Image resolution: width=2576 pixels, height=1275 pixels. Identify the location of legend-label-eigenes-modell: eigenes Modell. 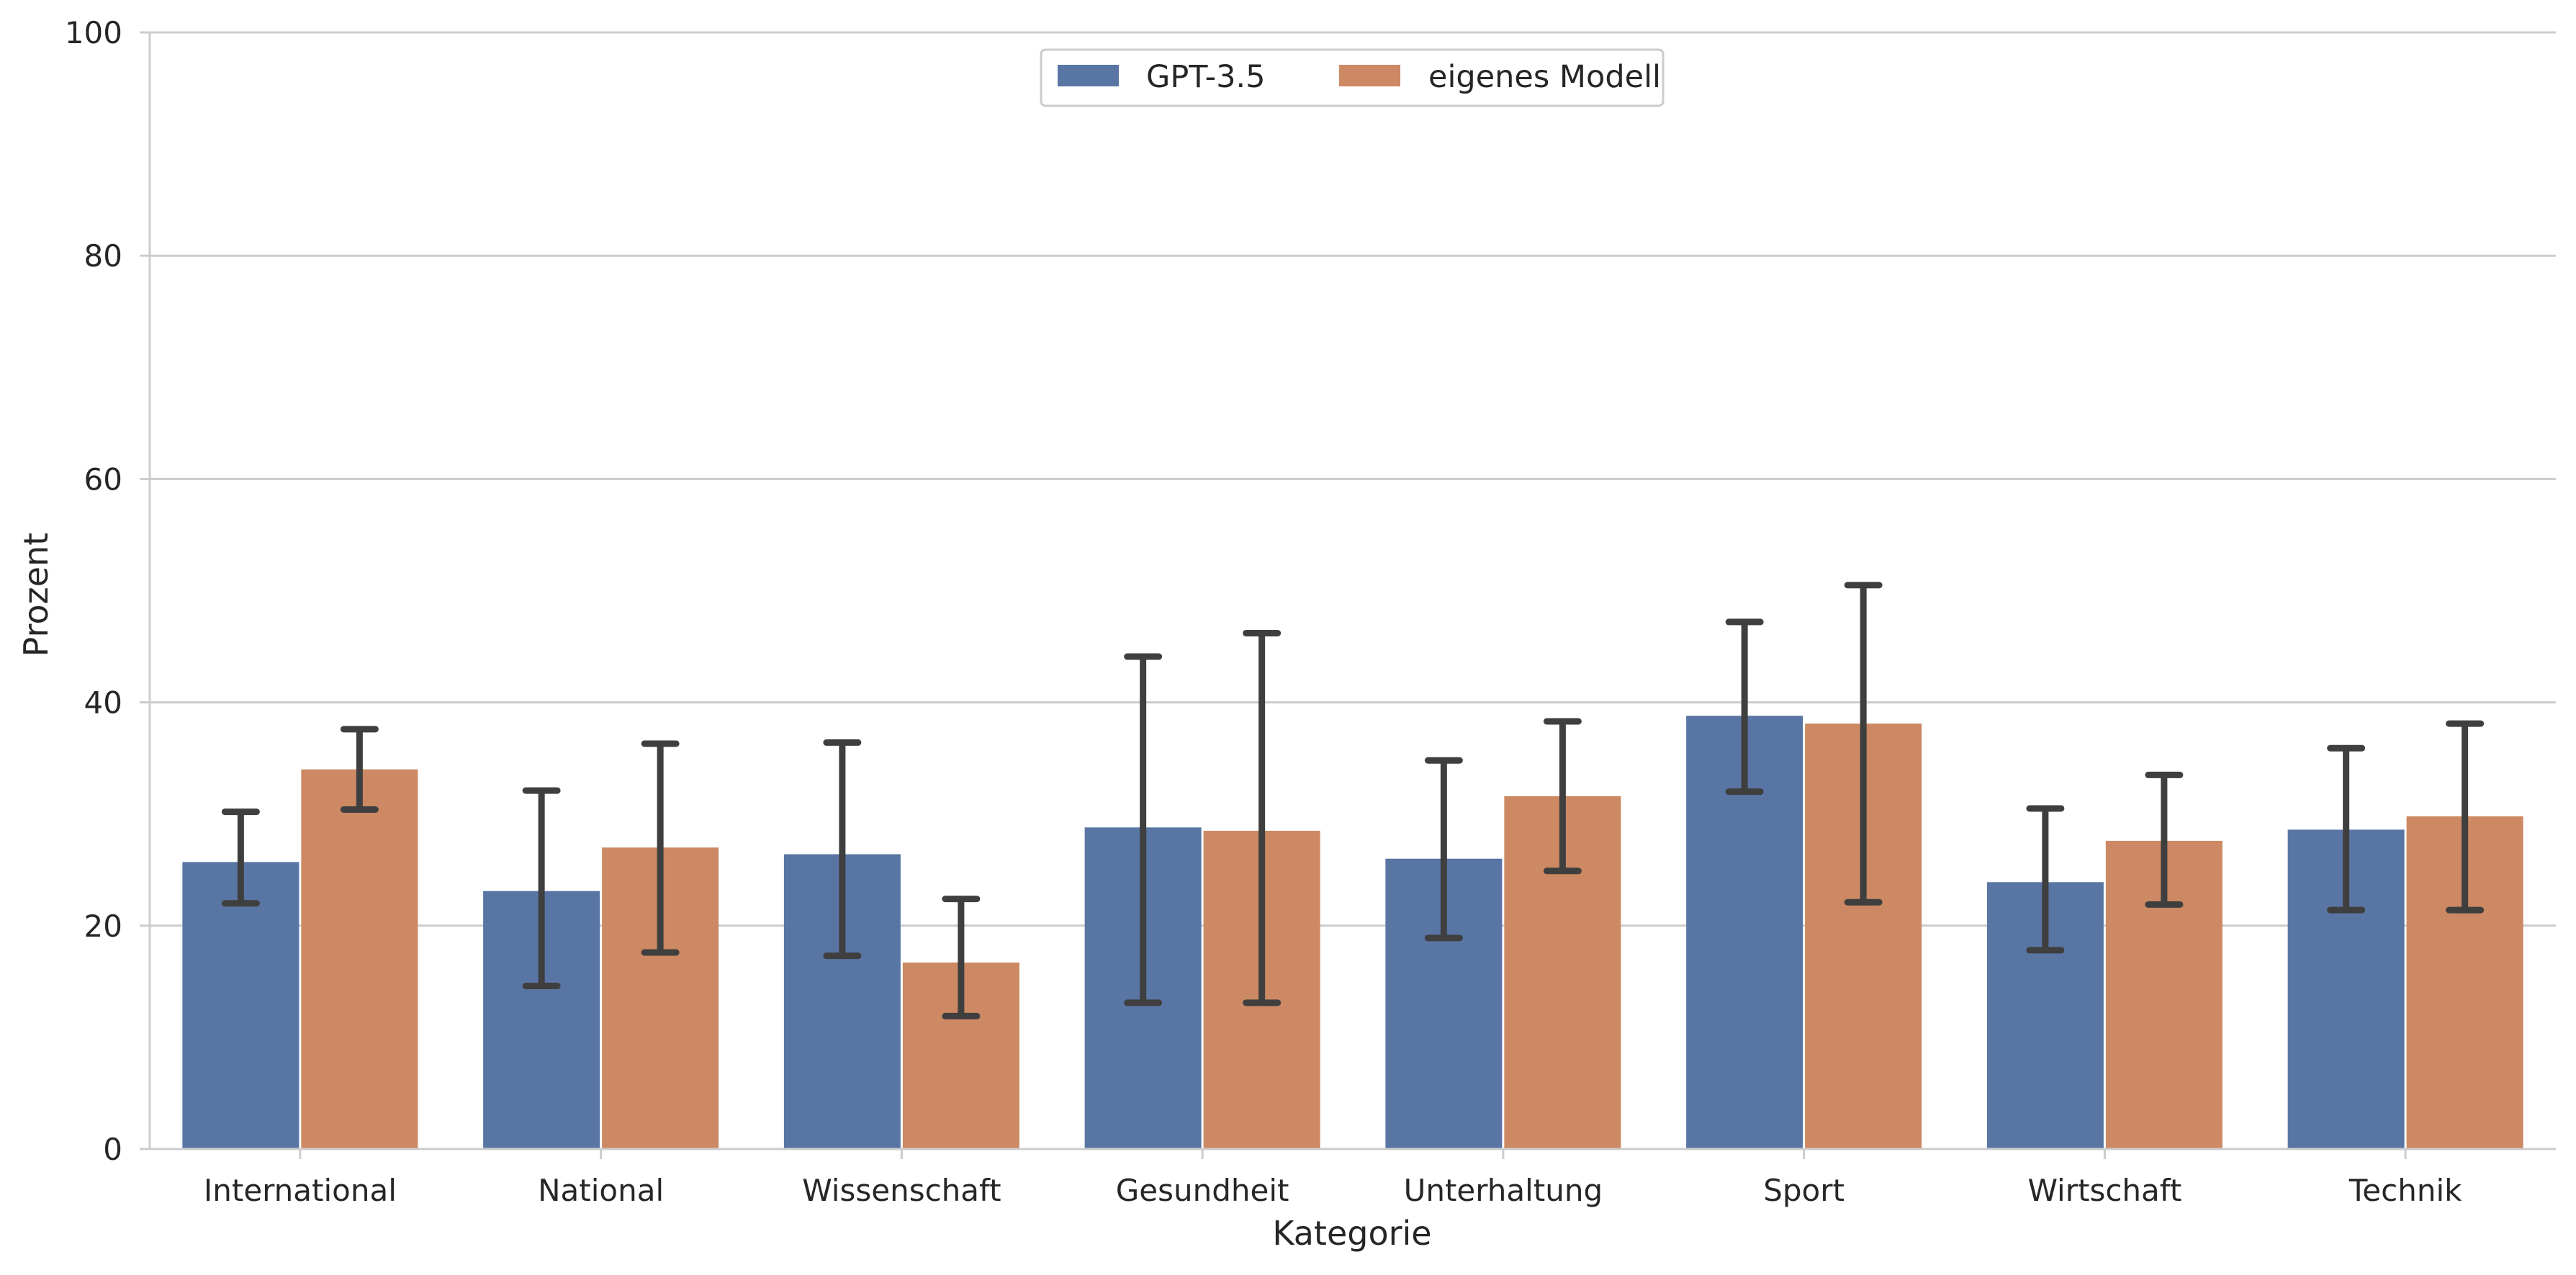
(1544, 77).